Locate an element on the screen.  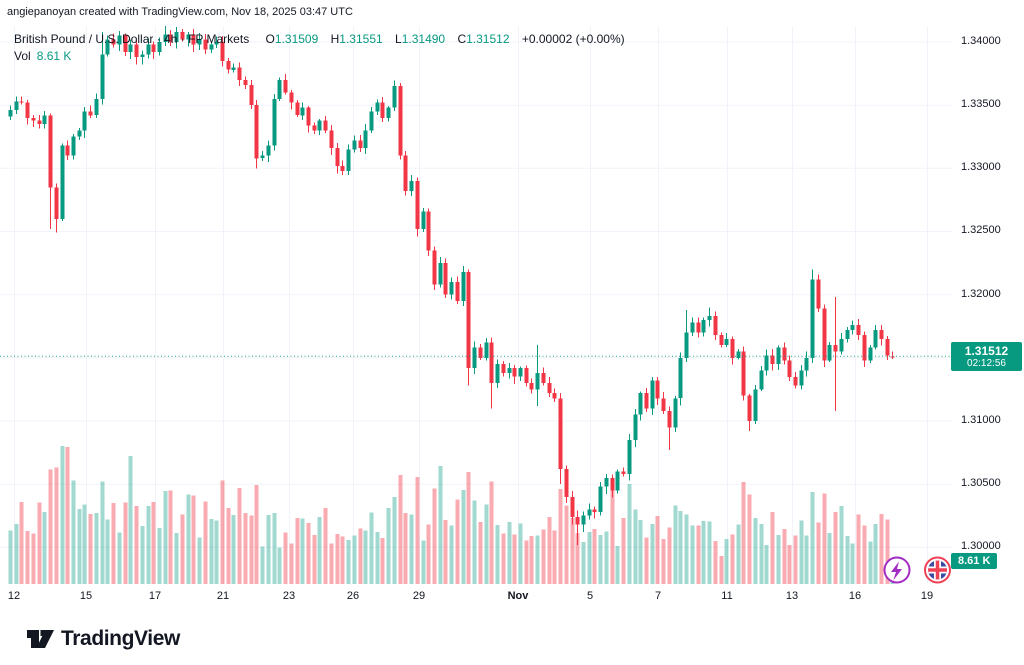
current-price-value: 1.31512 is located at coordinates (986, 351).